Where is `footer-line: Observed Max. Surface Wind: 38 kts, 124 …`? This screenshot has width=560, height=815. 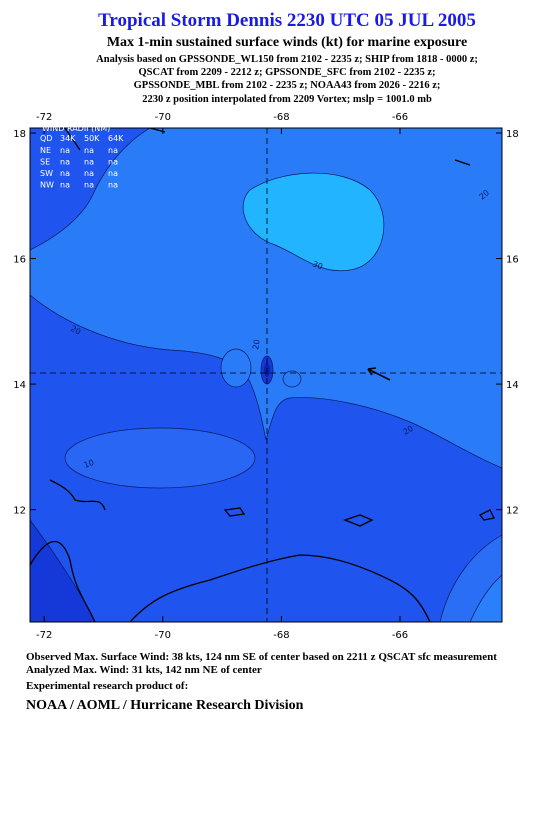
footer-line: Observed Max. Surface Wind: 38 kts, 124 … is located at coordinates (261, 657).